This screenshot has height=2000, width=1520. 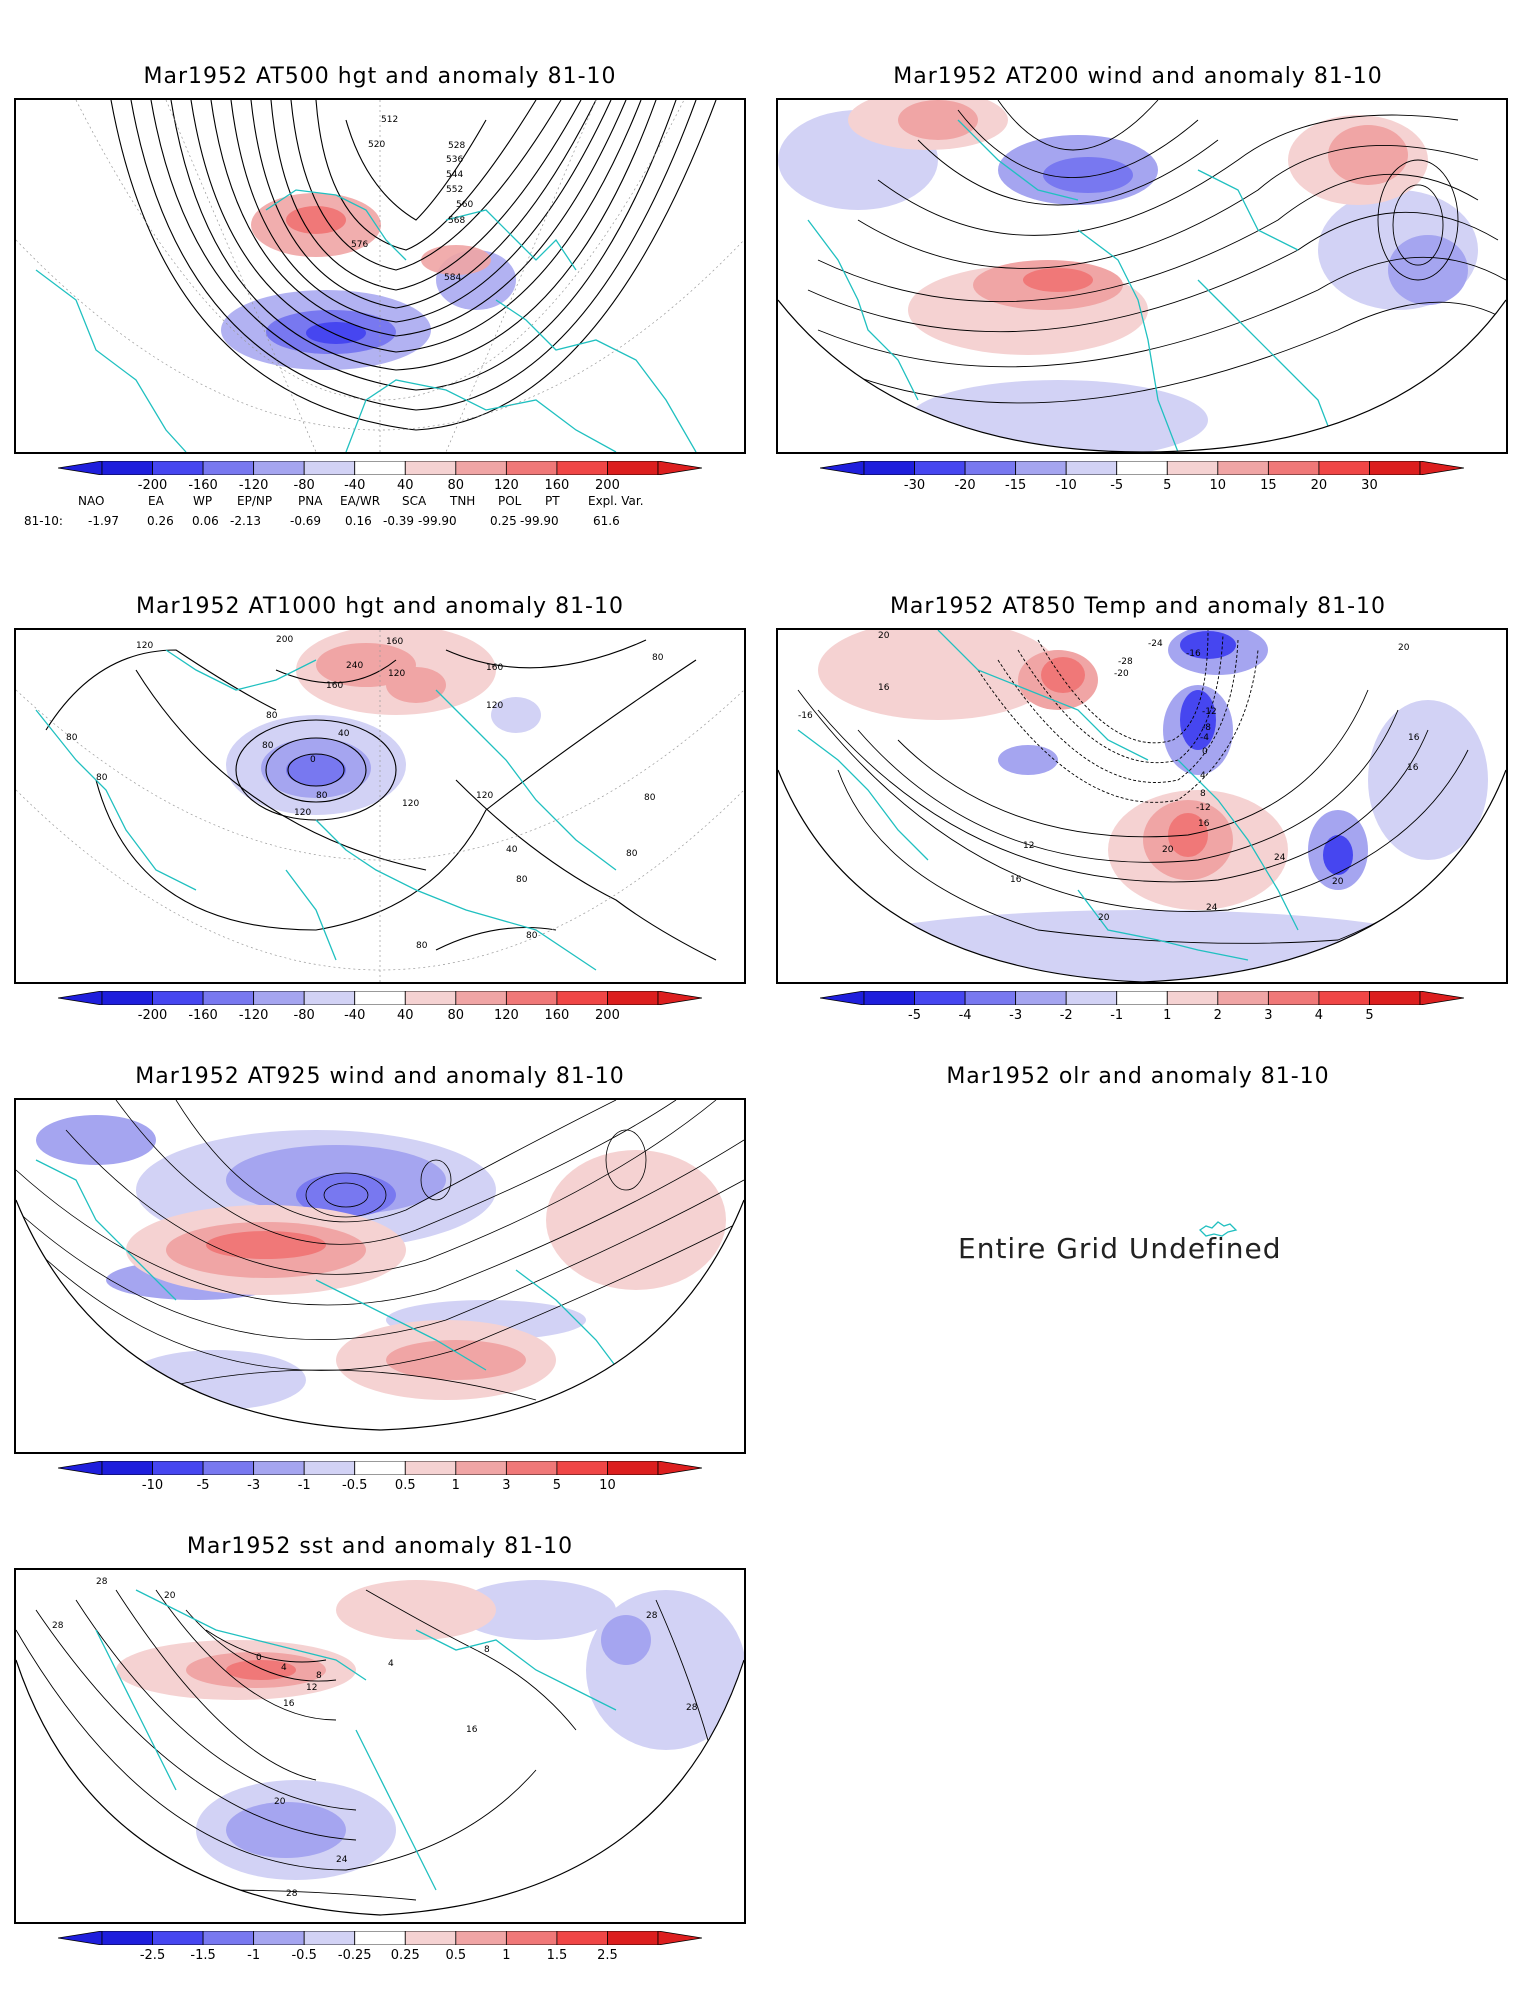 I want to click on contour-label: 20, so click(x=280, y=1802).